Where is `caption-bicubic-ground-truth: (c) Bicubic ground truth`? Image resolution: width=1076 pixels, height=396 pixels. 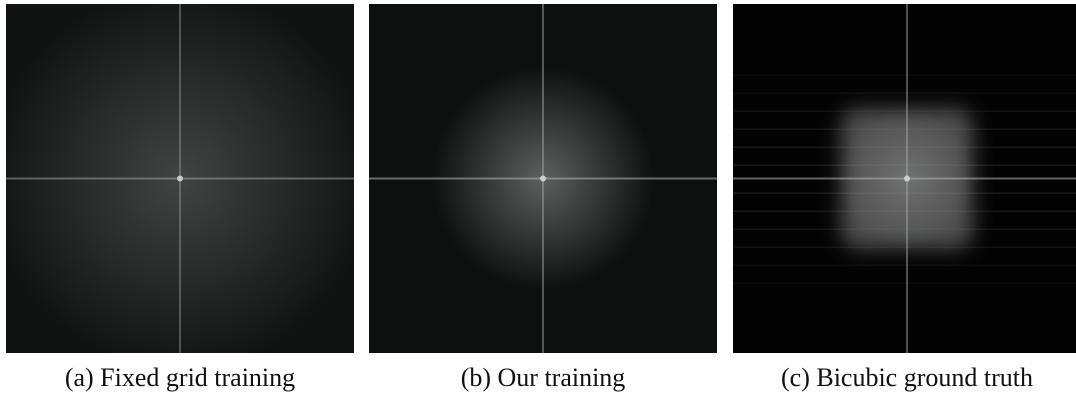
caption-bicubic-ground-truth: (c) Bicubic ground truth is located at coordinates (907, 377).